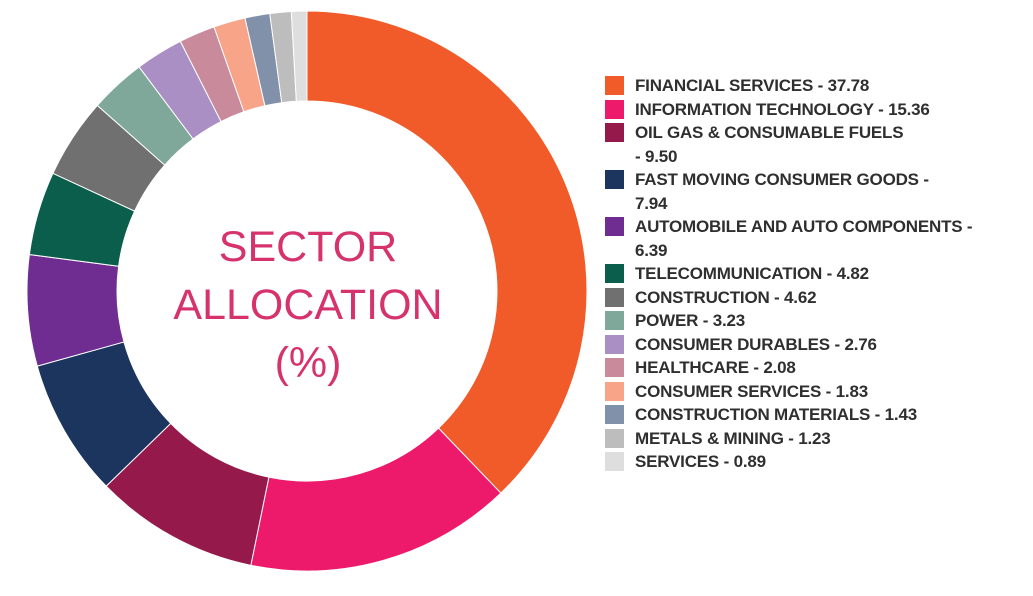  What do you see at coordinates (740, 344) in the screenshot?
I see `legend-label: CONSUMER DURABLES -` at bounding box center [740, 344].